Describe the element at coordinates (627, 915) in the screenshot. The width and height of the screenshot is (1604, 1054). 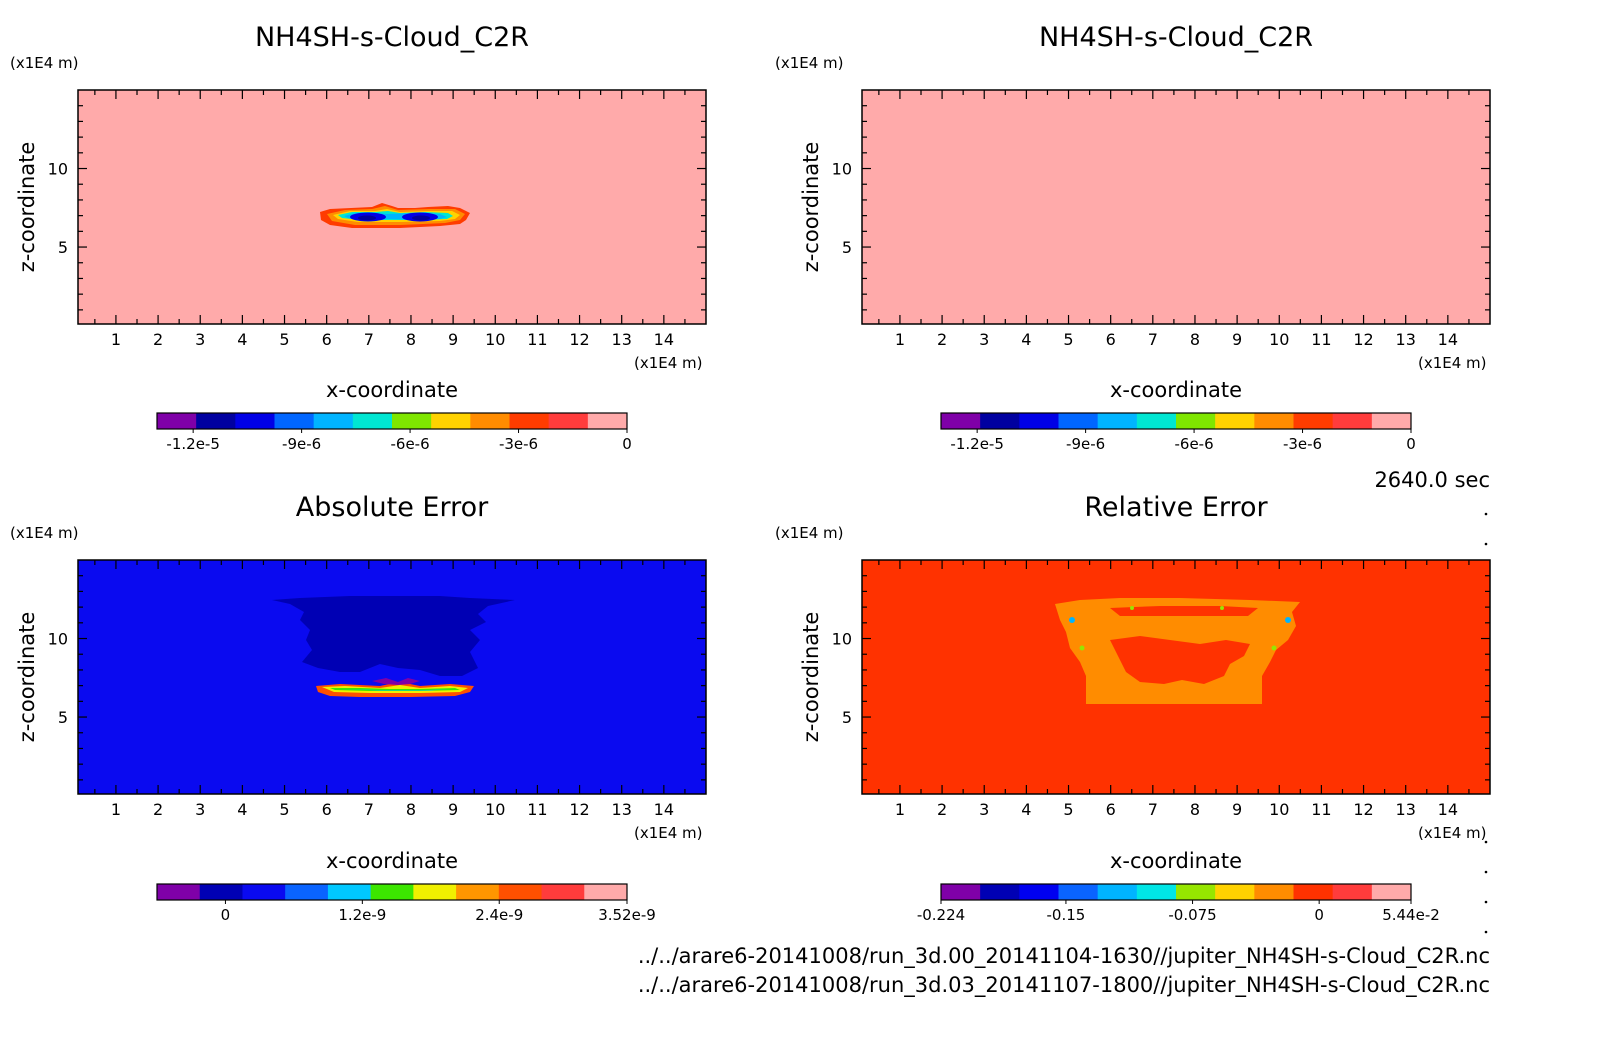
I see `colorbar-label: 3.52e-9` at that location.